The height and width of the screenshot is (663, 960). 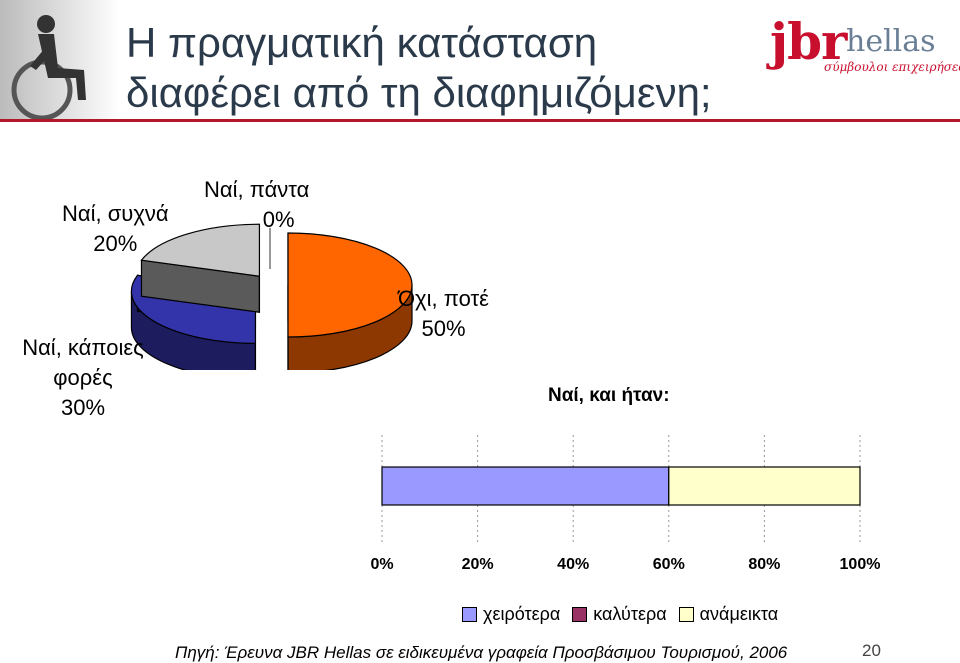 What do you see at coordinates (115, 229) in the screenshot?
I see `pie-label-often: Ναί, συχνά 20%` at bounding box center [115, 229].